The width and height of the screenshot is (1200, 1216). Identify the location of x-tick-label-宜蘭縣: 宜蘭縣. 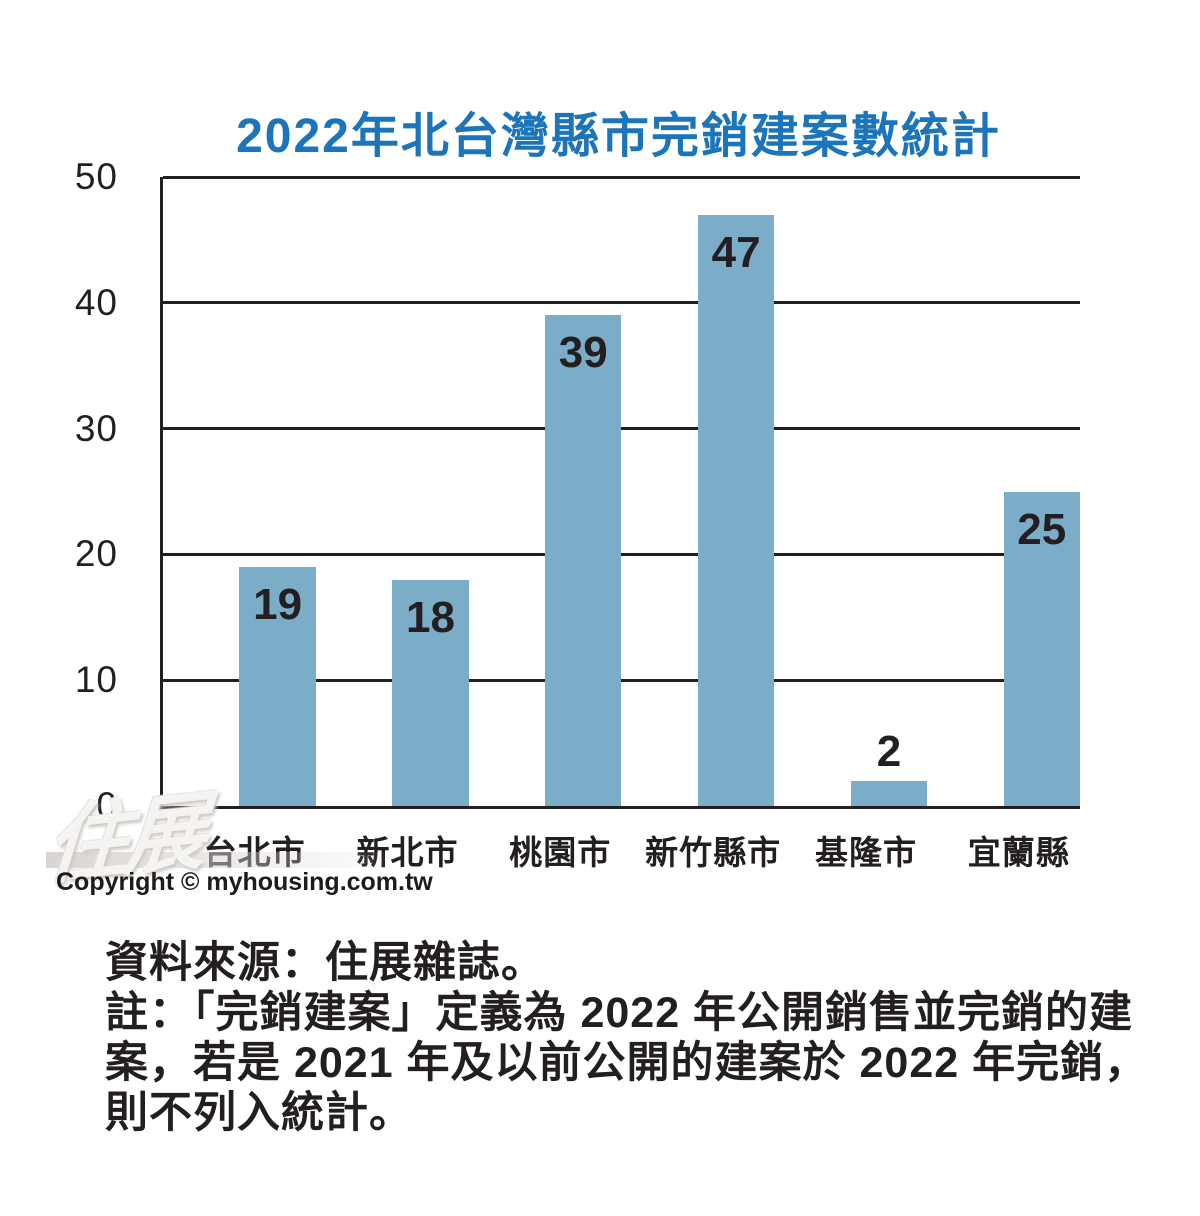
(1018, 852).